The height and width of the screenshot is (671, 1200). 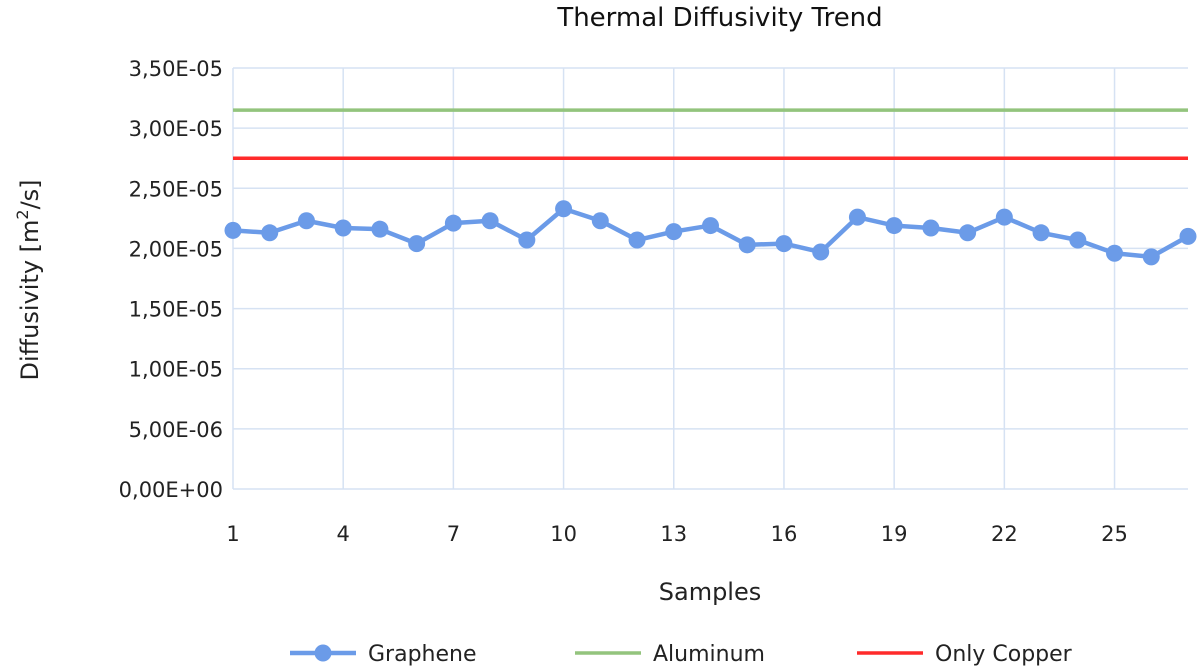 What do you see at coordinates (1004, 654) in the screenshot?
I see `legend-label-only-copper: Only Copper` at bounding box center [1004, 654].